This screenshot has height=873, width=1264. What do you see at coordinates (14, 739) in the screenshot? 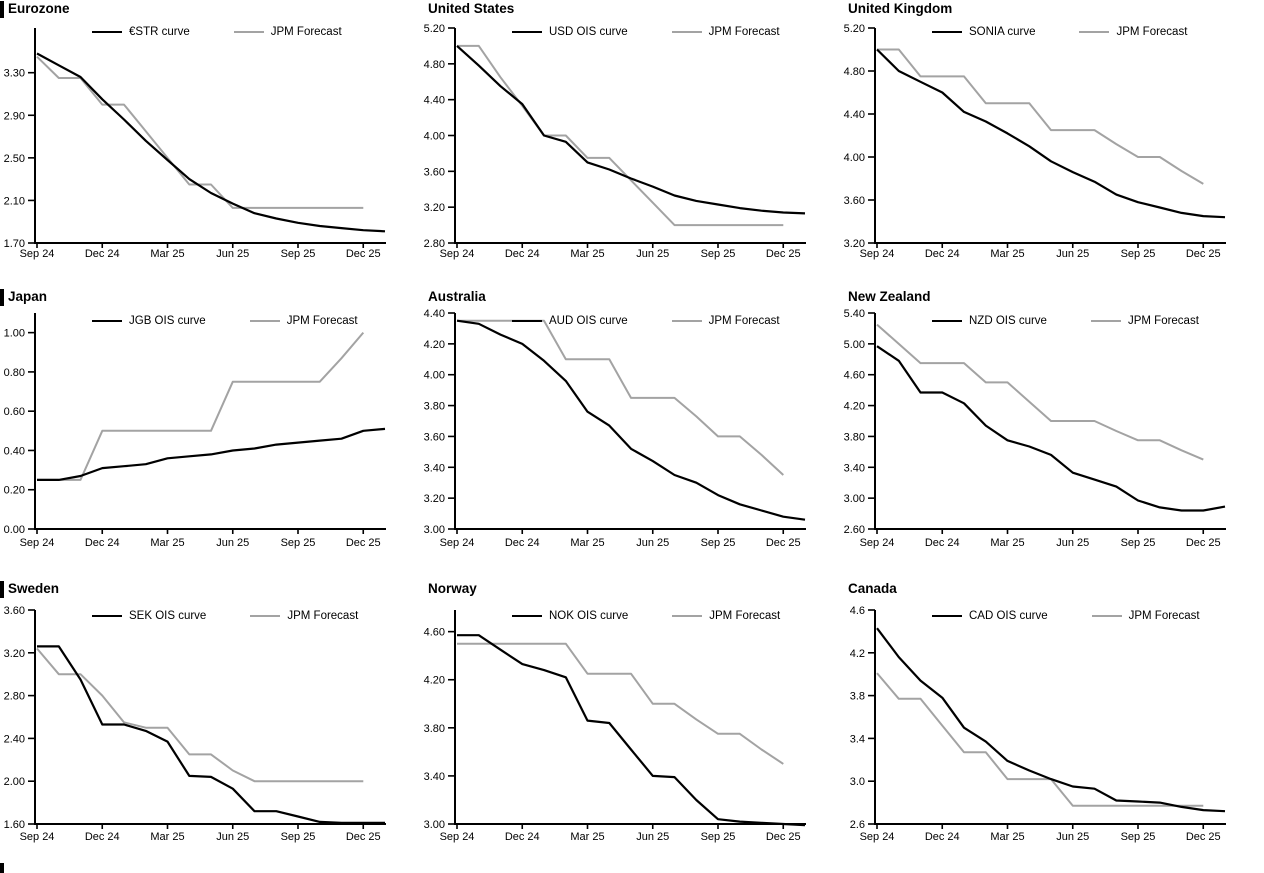
I see `y-tick-label: 2.40` at bounding box center [14, 739].